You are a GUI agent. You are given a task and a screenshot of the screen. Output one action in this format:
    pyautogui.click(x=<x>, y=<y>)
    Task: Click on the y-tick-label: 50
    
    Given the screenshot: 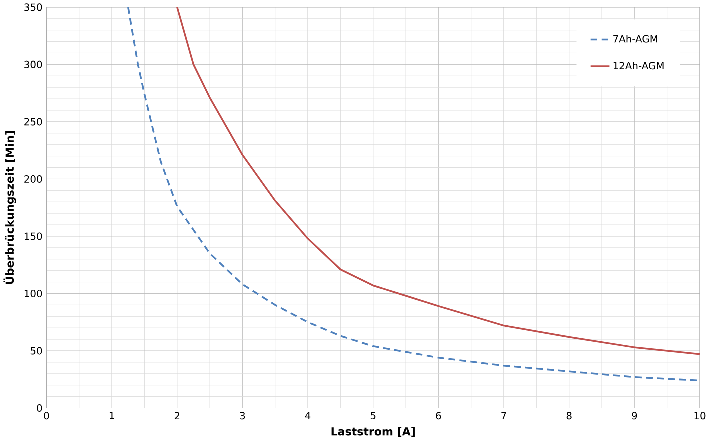 What is the action you would take?
    pyautogui.click(x=36, y=351)
    